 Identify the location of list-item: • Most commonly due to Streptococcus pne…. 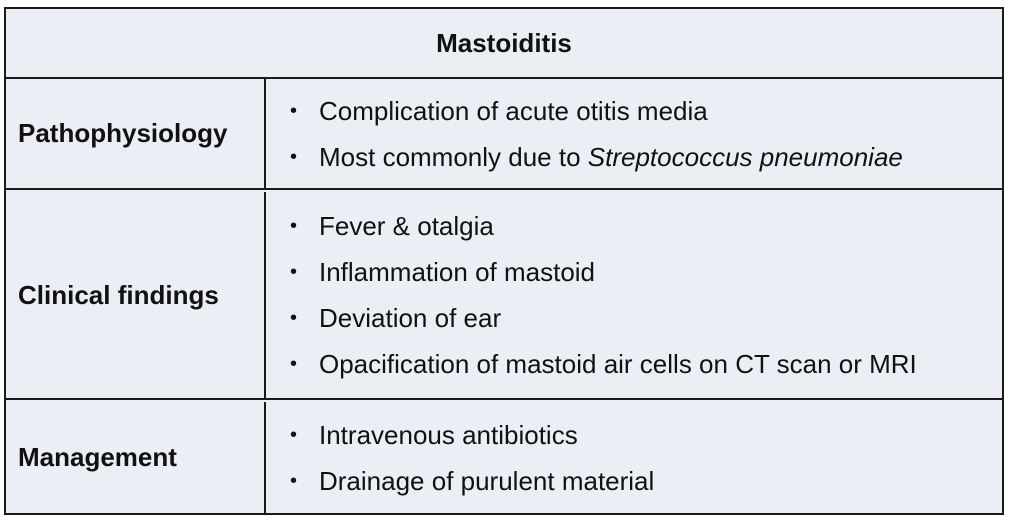
(644, 157).